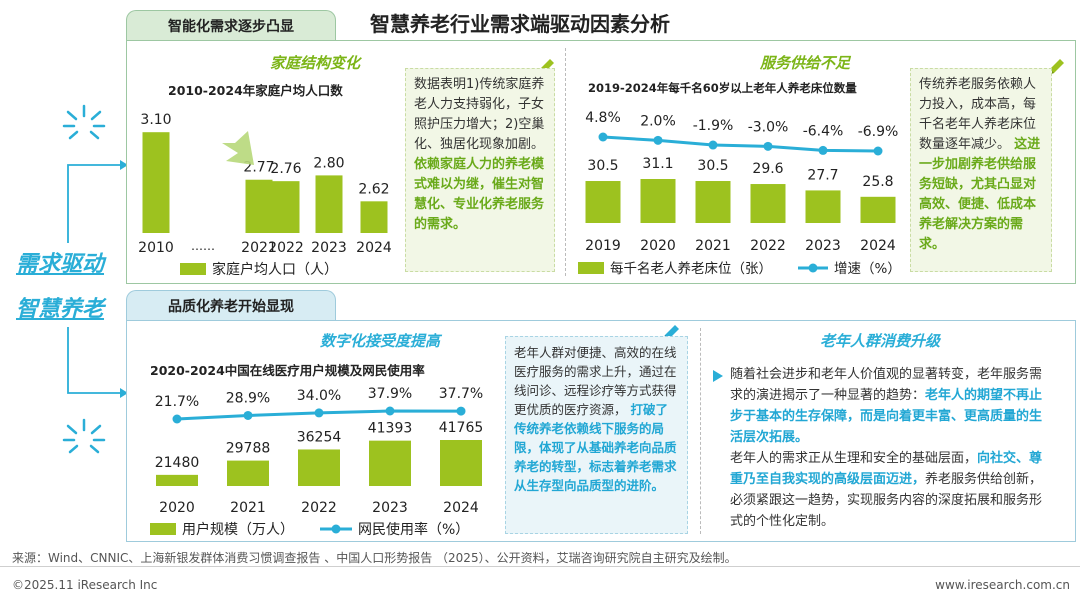 This screenshot has width=1080, height=599. Describe the element at coordinates (768, 127) in the screenshot. I see `rate-label-2022: -3.0%` at that location.